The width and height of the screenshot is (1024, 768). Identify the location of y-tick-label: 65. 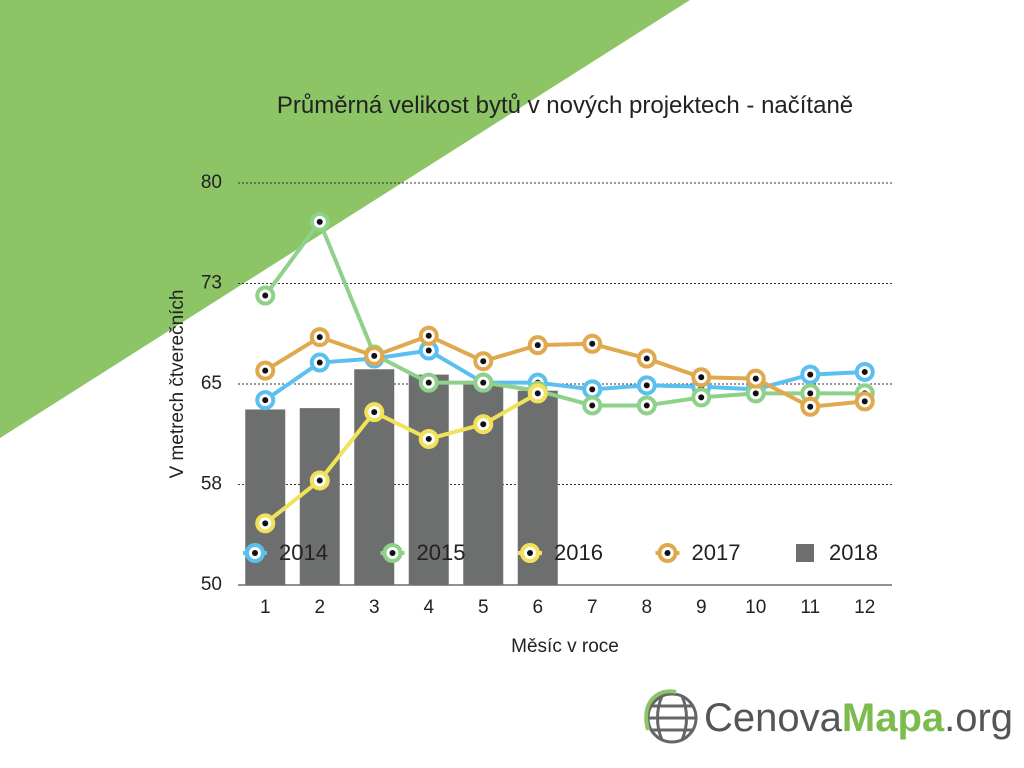
(211, 383).